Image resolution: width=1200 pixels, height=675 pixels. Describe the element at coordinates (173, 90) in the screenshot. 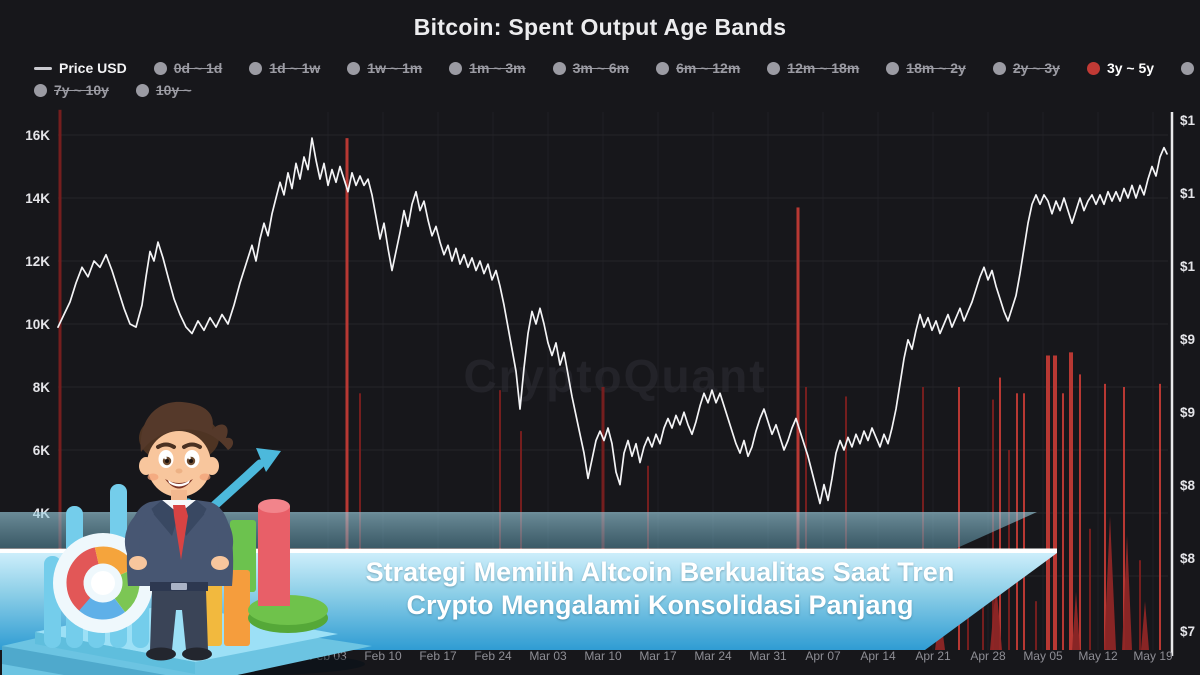

I see `legend-item-label: 10y ~` at that location.